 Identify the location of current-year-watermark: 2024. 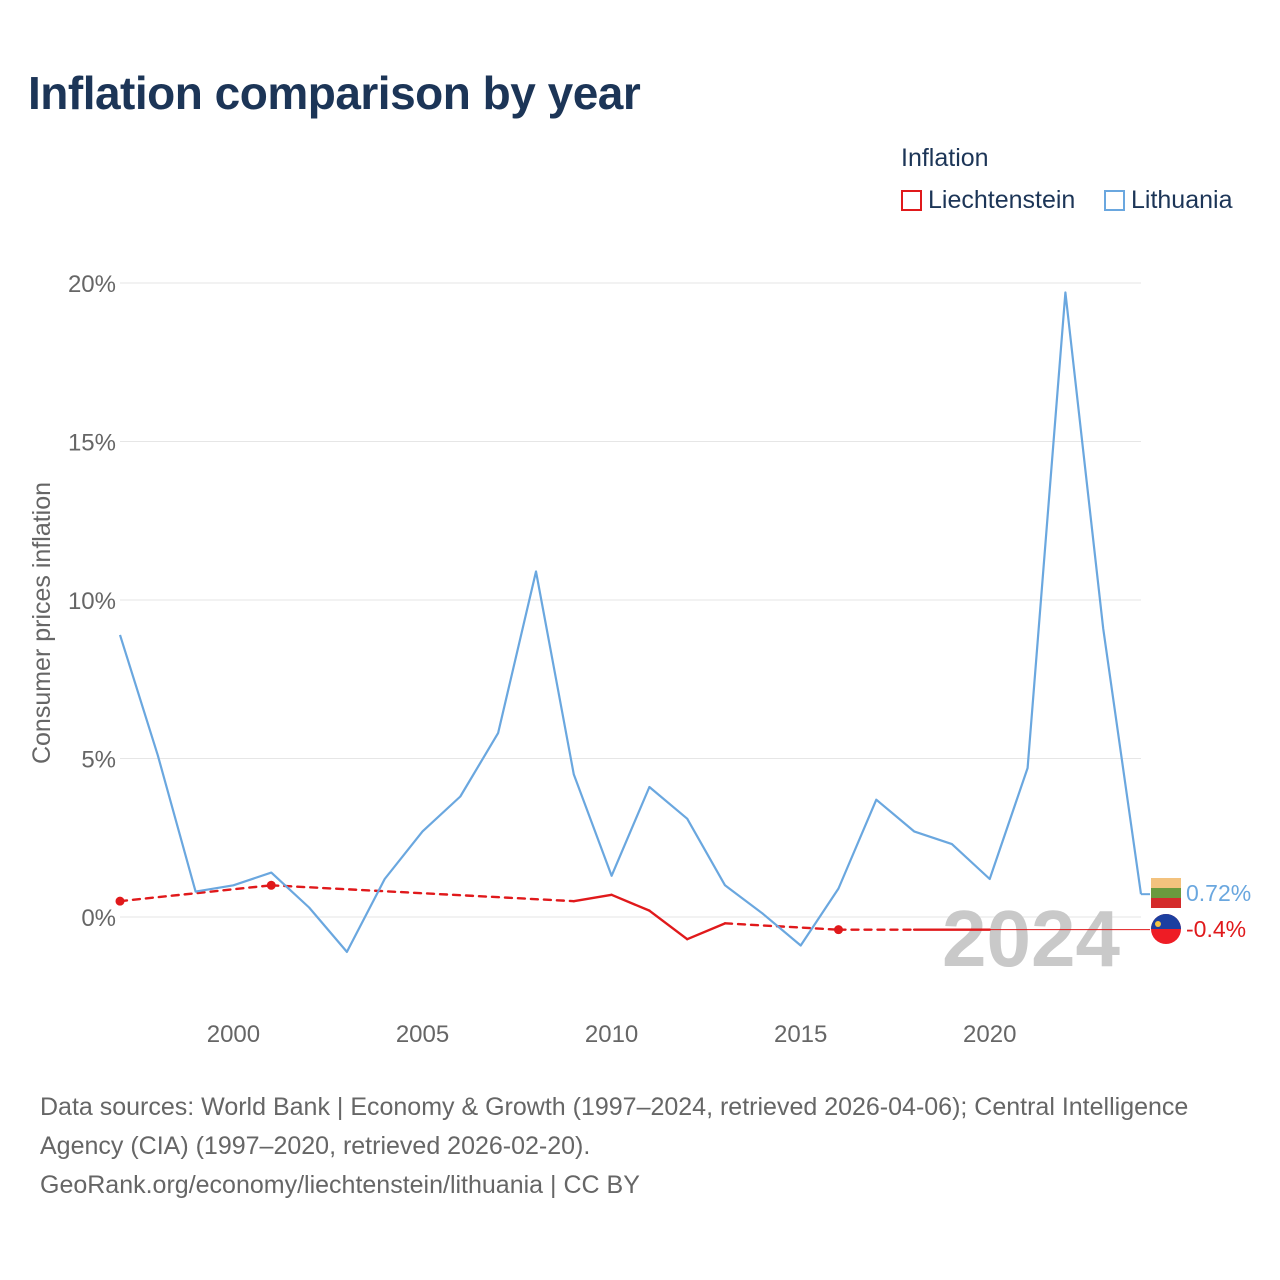
(1031, 938).